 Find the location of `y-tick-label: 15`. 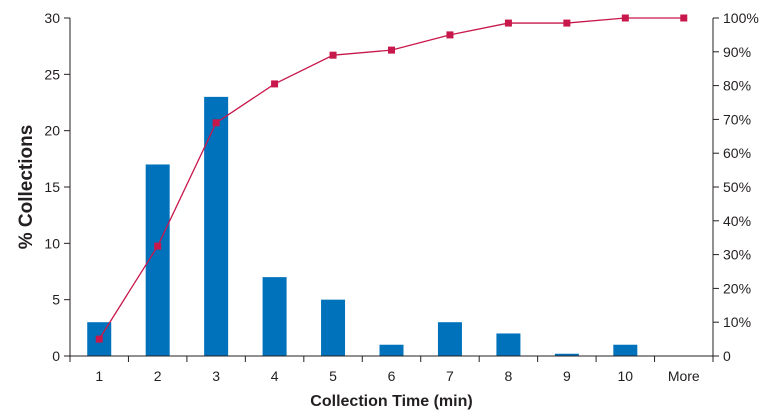

y-tick-label: 15 is located at coordinates (52, 187).